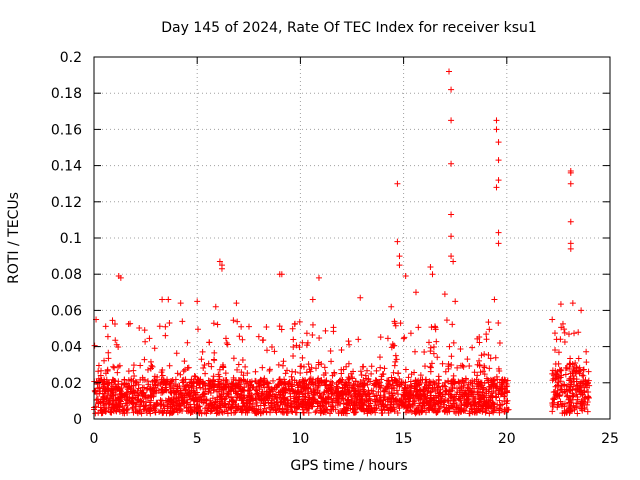 The height and width of the screenshot is (480, 640). What do you see at coordinates (197, 439) in the screenshot?
I see `x-tick-label: 5` at bounding box center [197, 439].